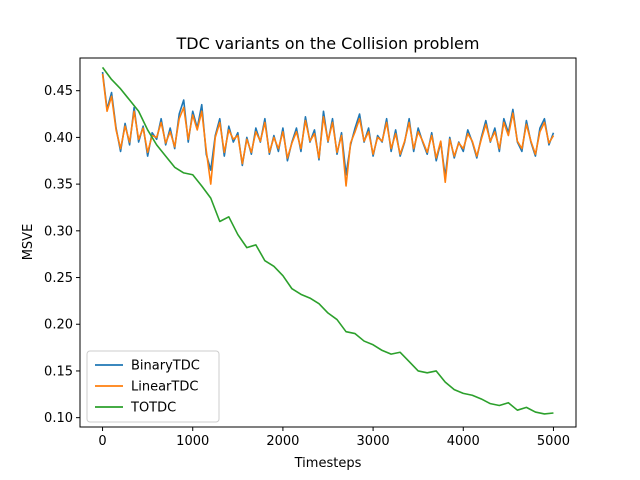  Describe the element at coordinates (328, 463) in the screenshot. I see `x-axis-label: Timesteps` at that location.